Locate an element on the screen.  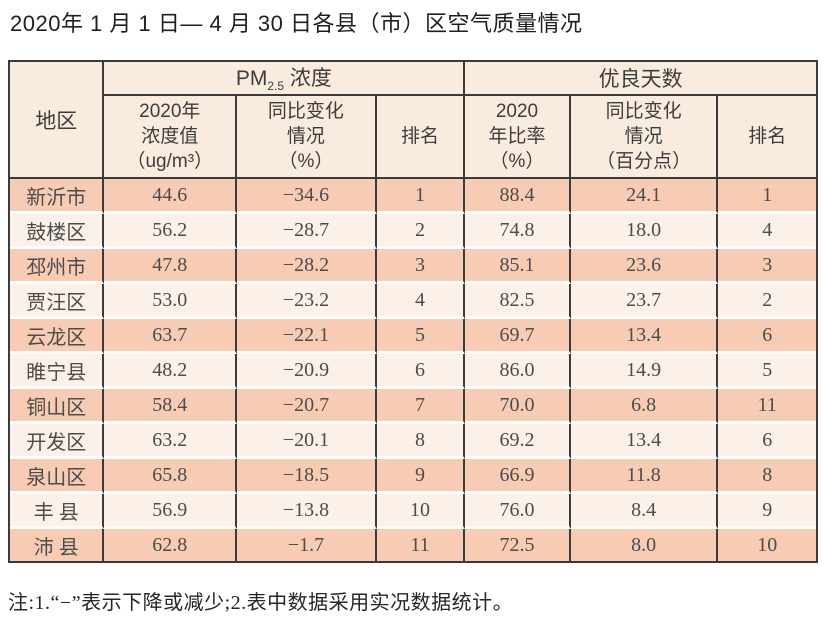
value-cell: 69.2 is located at coordinates (518, 441).